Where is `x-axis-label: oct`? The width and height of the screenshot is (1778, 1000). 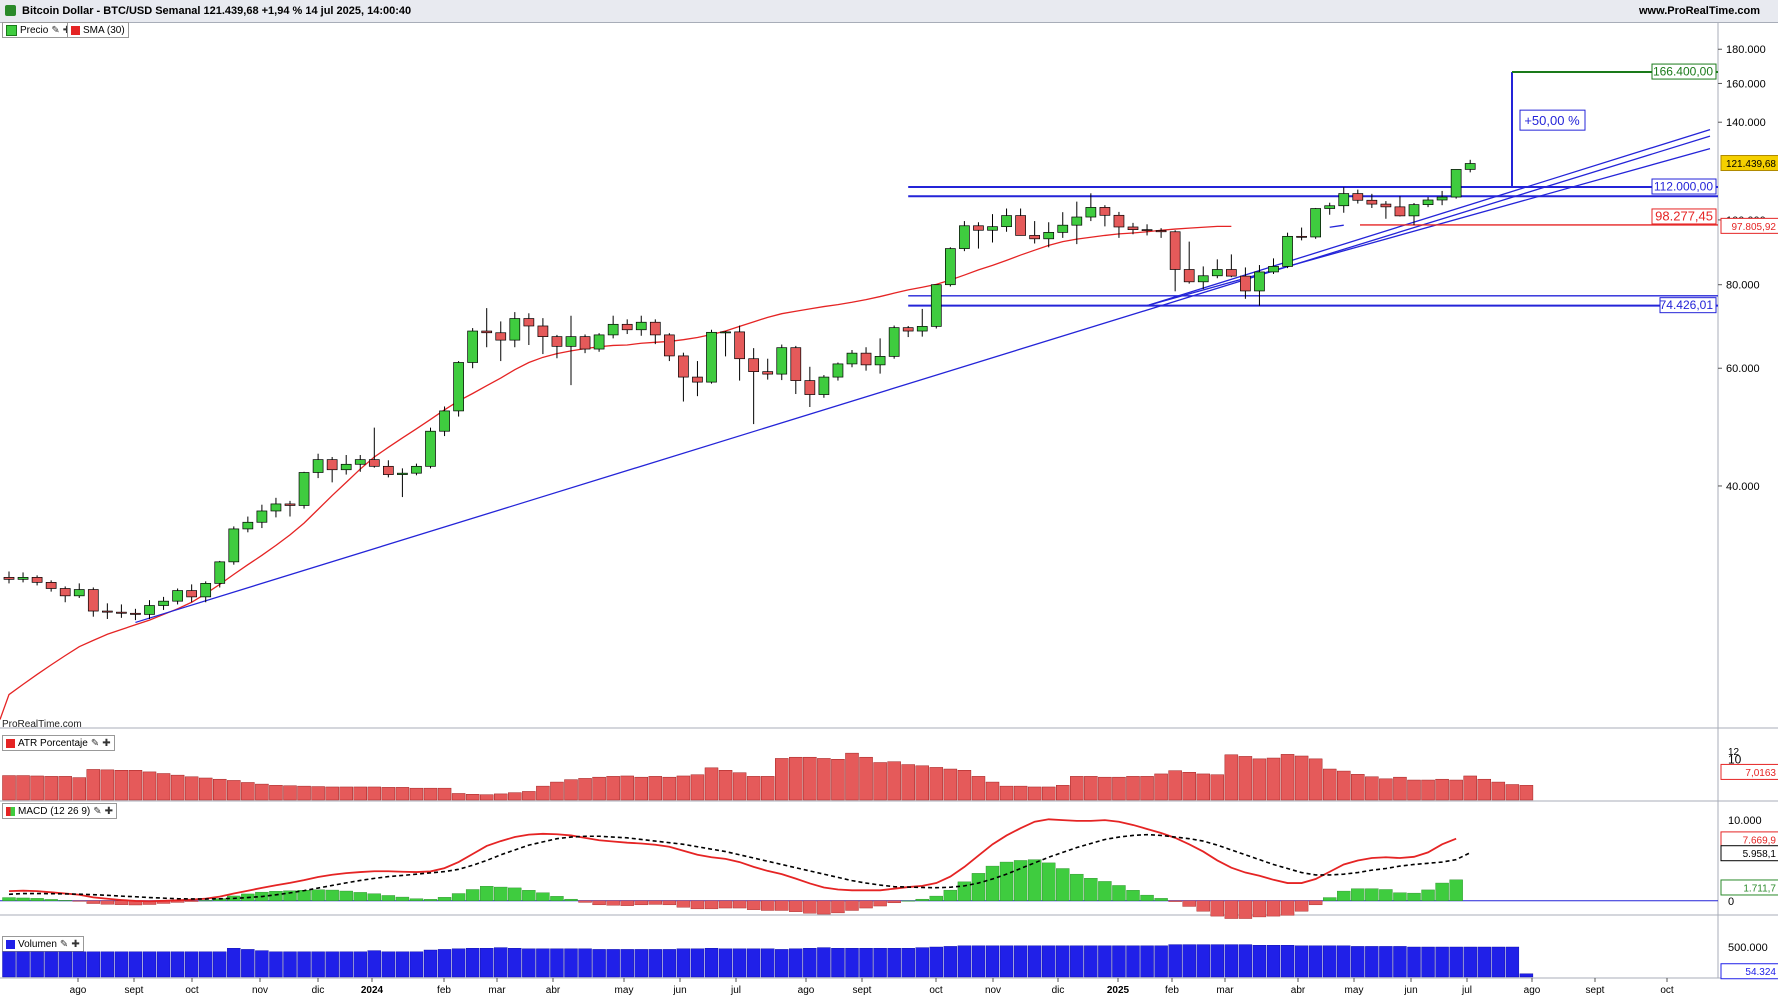
x-axis-label: oct is located at coordinates (1667, 990).